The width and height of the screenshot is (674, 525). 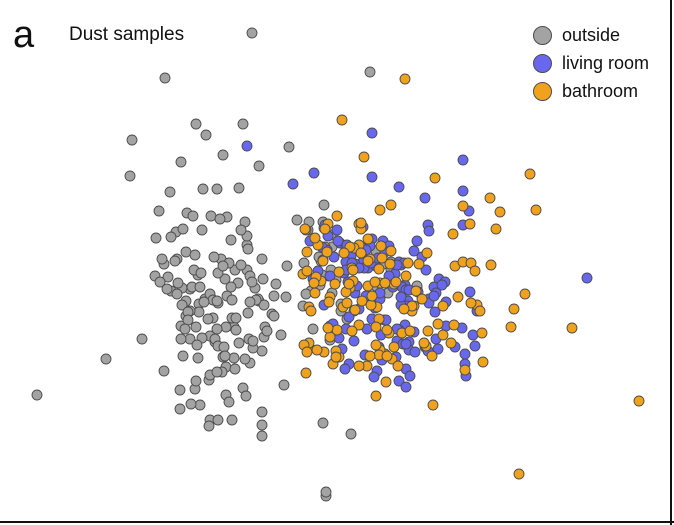 I want to click on legend-label-living-room: living room, so click(x=606, y=63).